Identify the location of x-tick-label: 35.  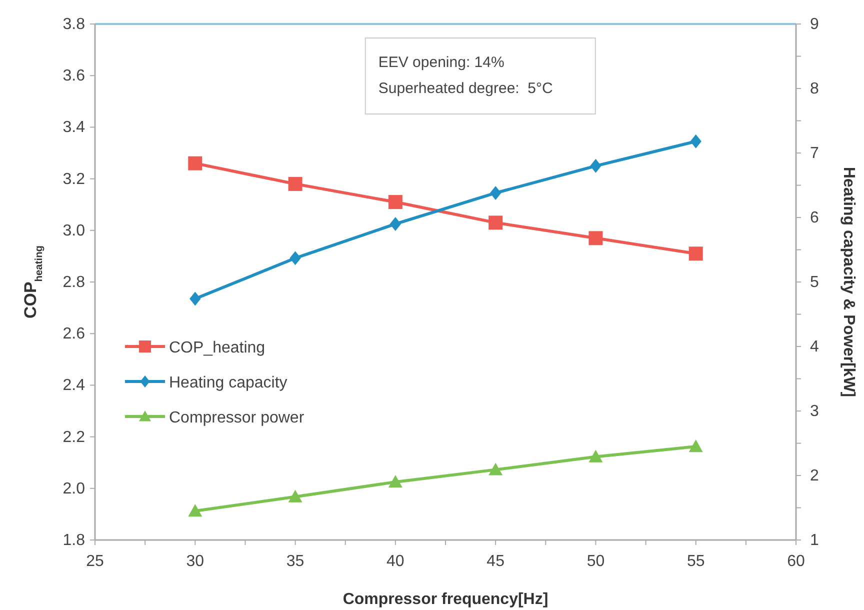
(295, 561).